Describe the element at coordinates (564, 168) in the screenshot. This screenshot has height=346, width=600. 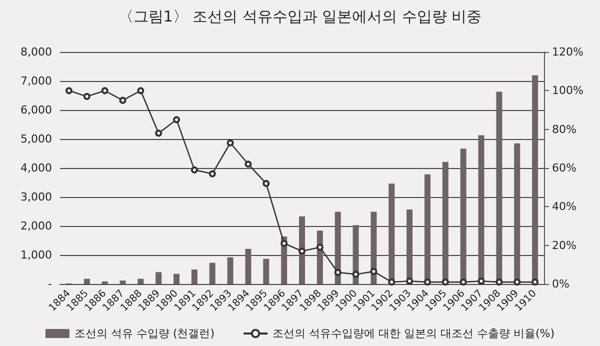
I see `y2-tick-label: 60%` at that location.